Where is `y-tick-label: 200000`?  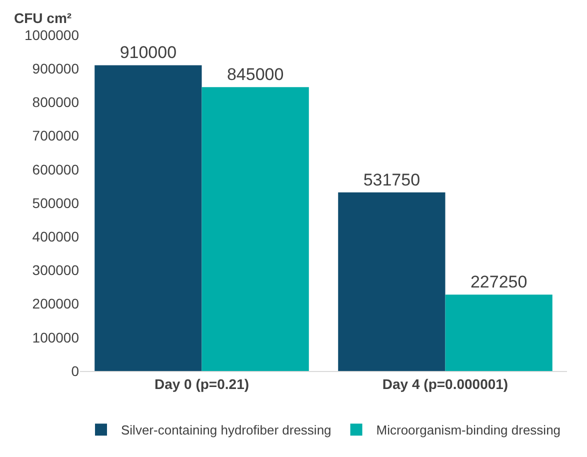 y-tick-label: 200000 is located at coordinates (56, 304).